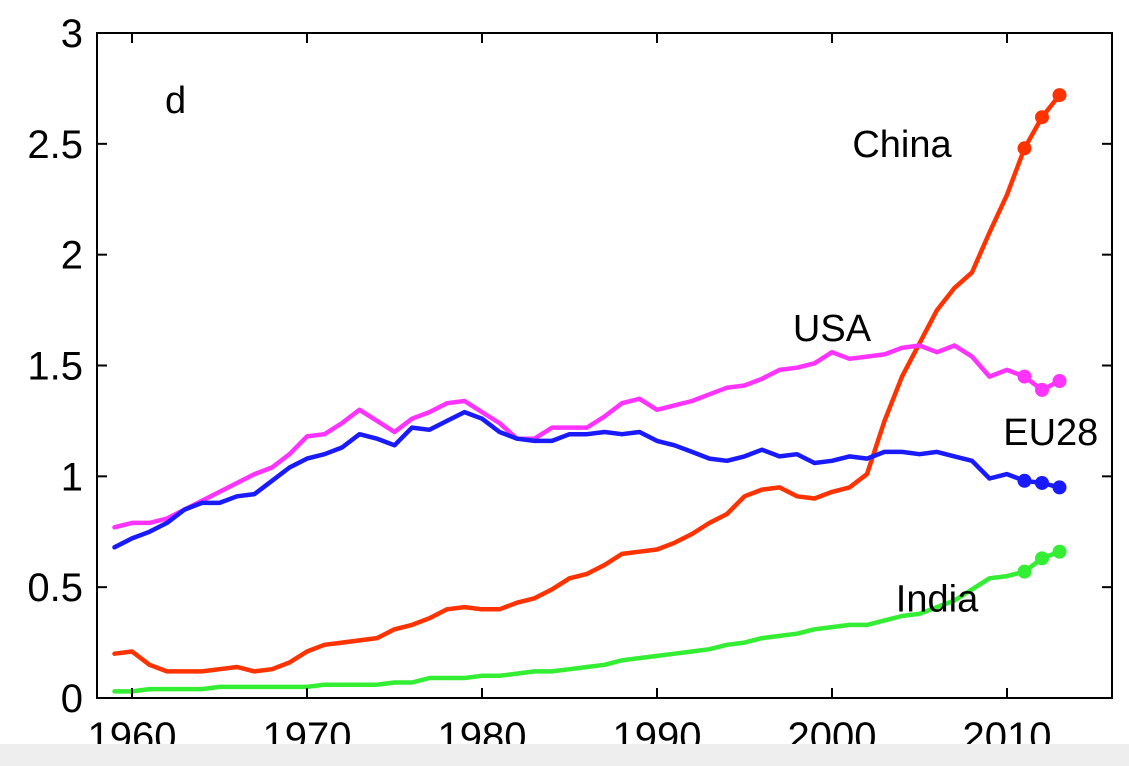  What do you see at coordinates (482, 729) in the screenshot?
I see `x-tick-label: 1980` at bounding box center [482, 729].